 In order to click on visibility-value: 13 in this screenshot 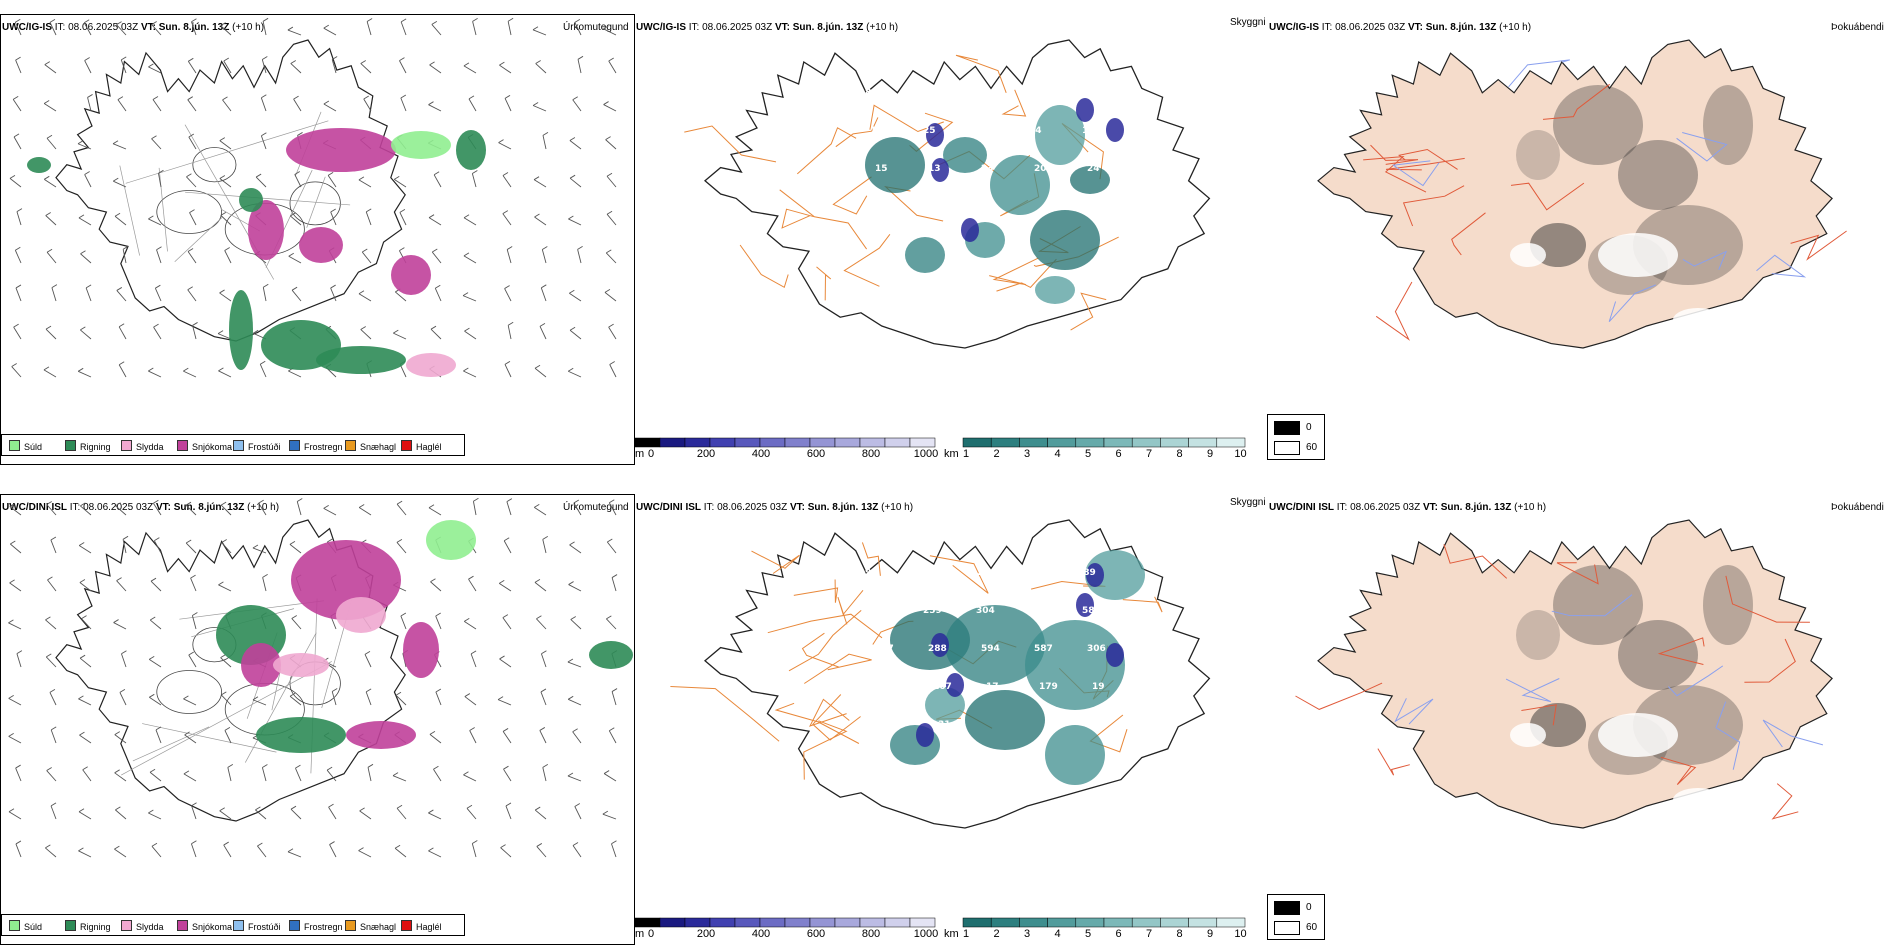, I will do `click(934, 169)`.